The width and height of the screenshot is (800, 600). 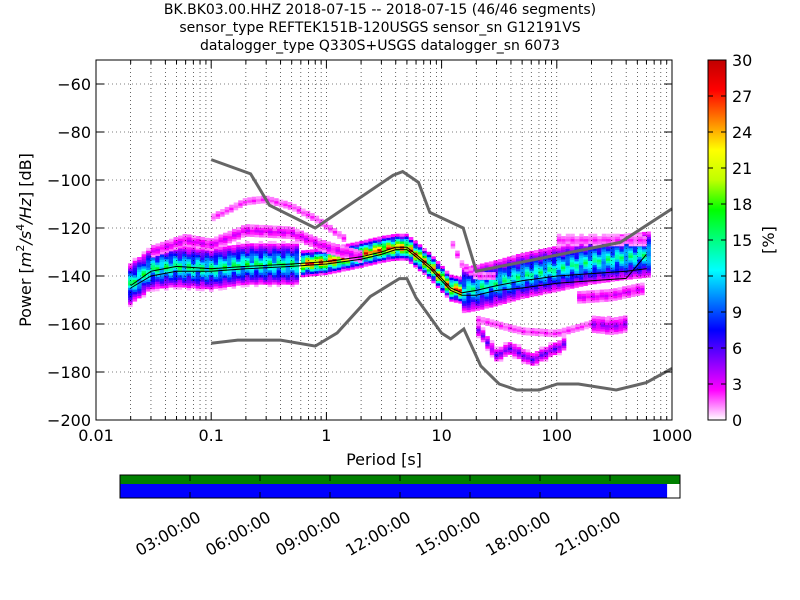 What do you see at coordinates (24, 240) in the screenshot?
I see `y-axis-title: Power [m2/s4/Hz] [dB]` at bounding box center [24, 240].